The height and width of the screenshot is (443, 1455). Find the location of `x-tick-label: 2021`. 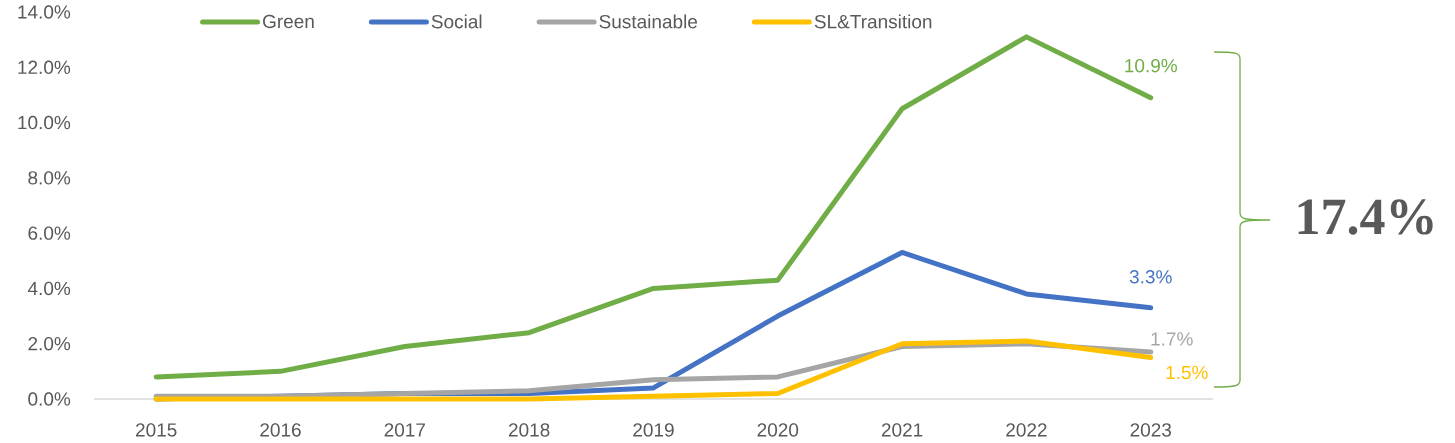

x-tick-label: 2021 is located at coordinates (902, 430).